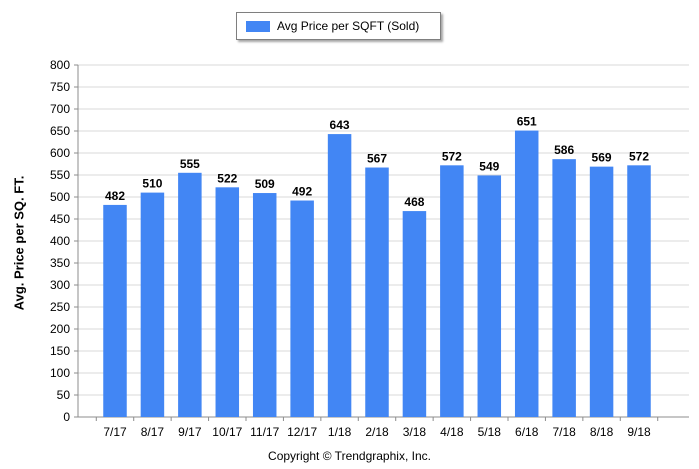  I want to click on x-tick-label: 5/18, so click(490, 432).